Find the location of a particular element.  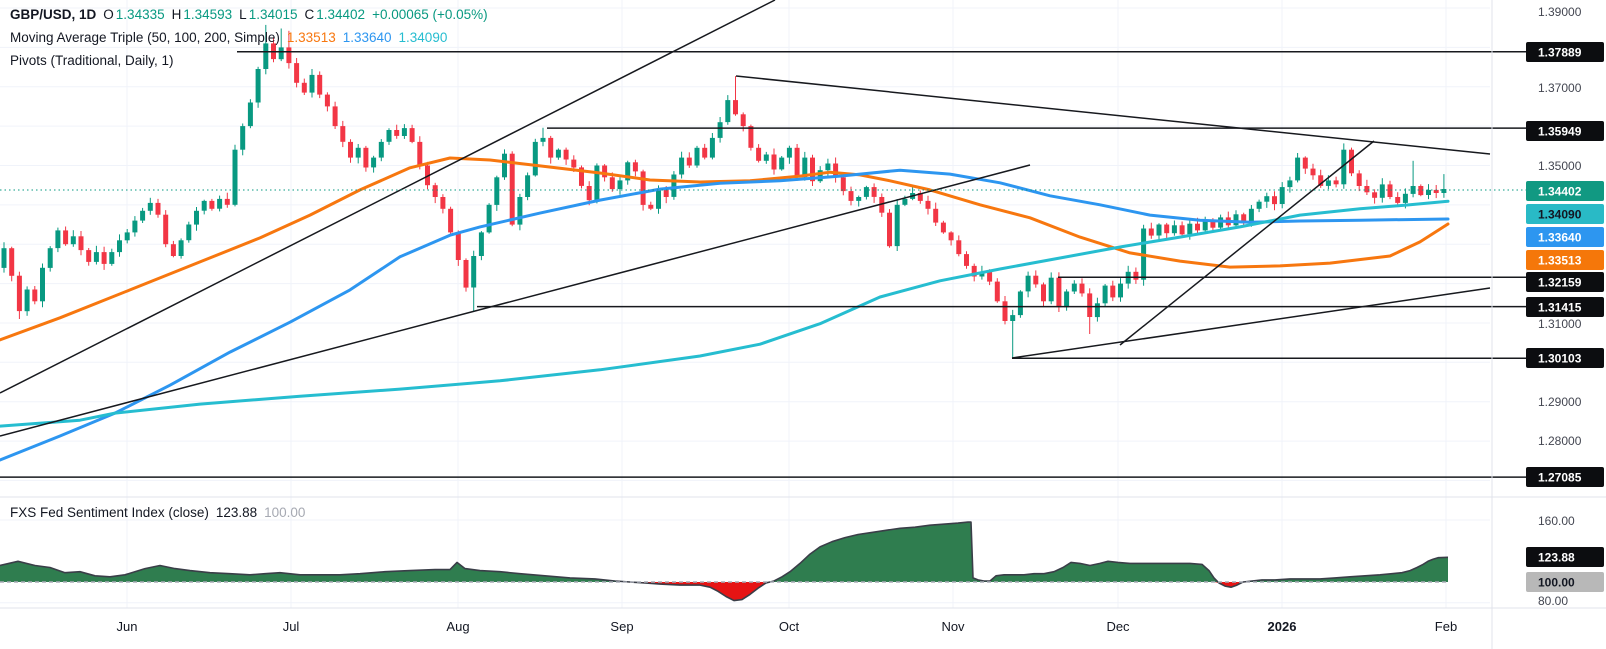

price-axis-badge is located at coordinates (1565, 191).